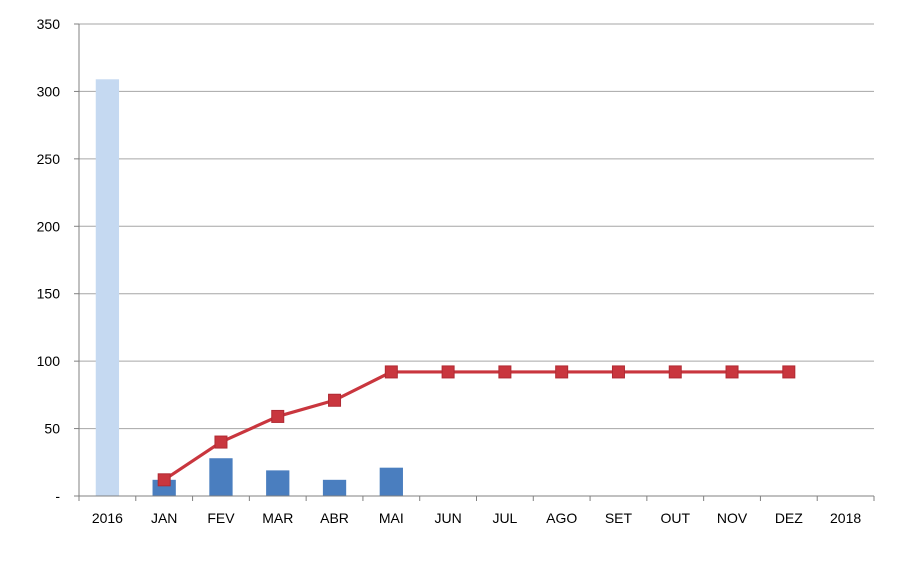  I want to click on y-tick-label: 150, so click(49, 294).